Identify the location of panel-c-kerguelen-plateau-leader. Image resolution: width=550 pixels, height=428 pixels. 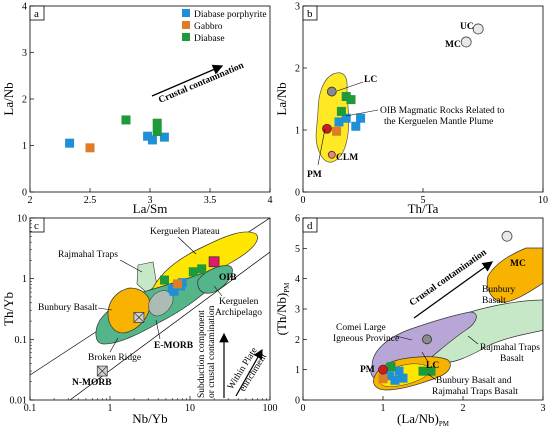
(187, 245).